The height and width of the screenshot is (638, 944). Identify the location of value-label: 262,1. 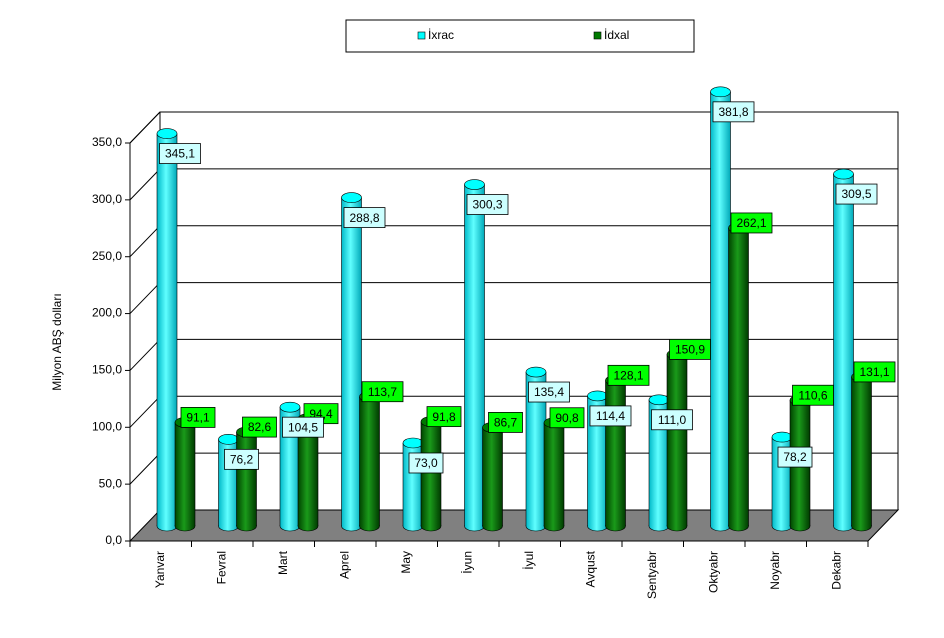
(751, 223).